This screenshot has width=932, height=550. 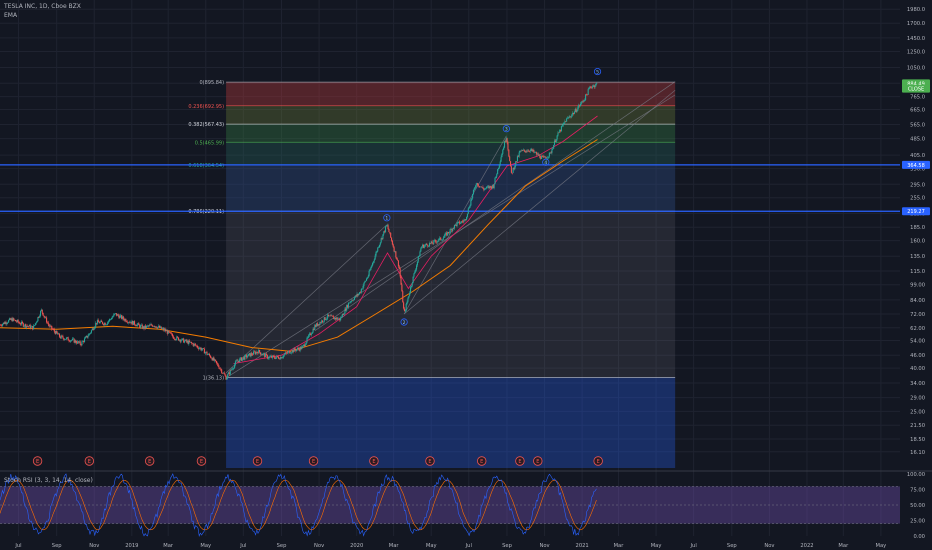 I want to click on fib-band, so click(x=451, y=188).